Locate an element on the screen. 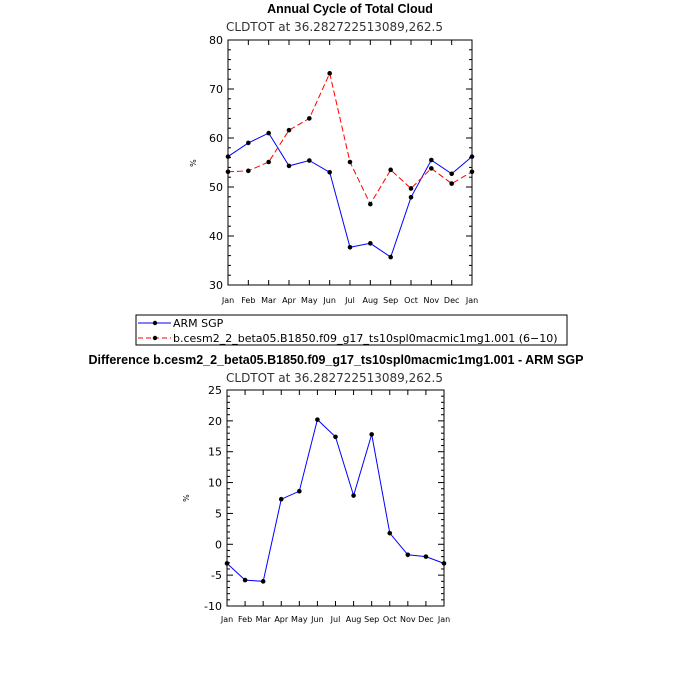 The image size is (700, 700). legend-box is located at coordinates (351, 330).